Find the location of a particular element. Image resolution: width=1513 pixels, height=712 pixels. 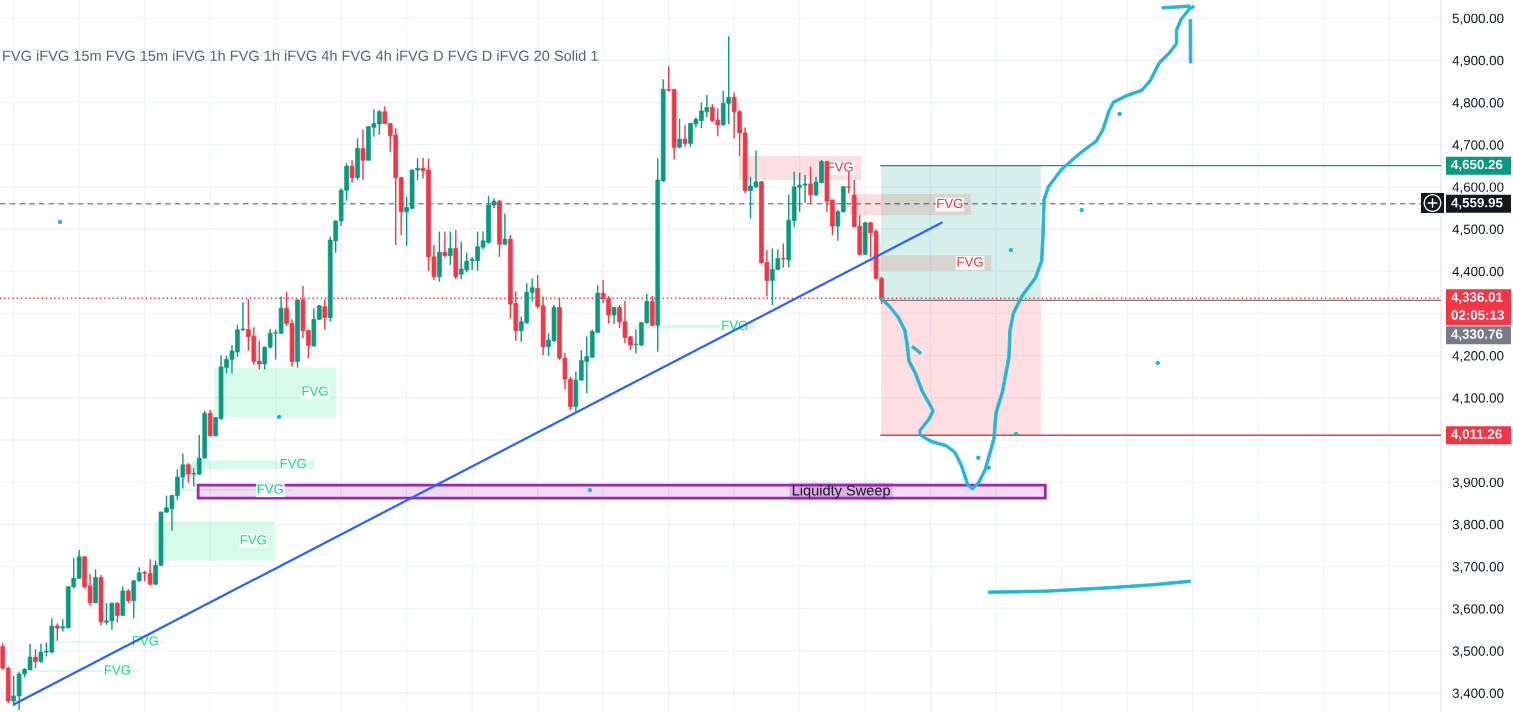

y-tick-label: 4,500.00 is located at coordinates (1478, 230).